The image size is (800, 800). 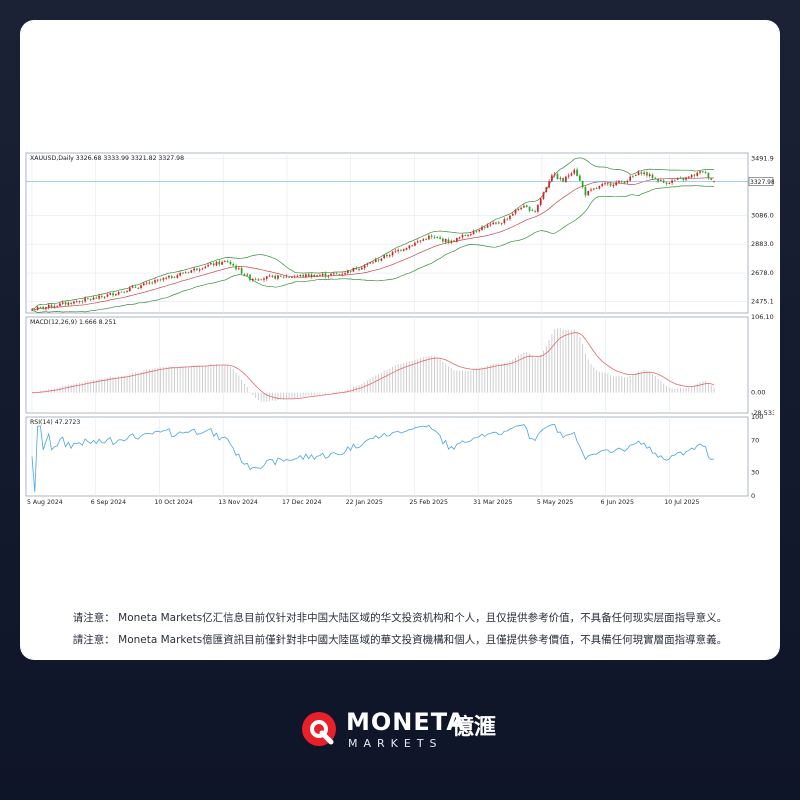 I want to click on x-axis-label: 22 Jan 2025, so click(x=364, y=502).